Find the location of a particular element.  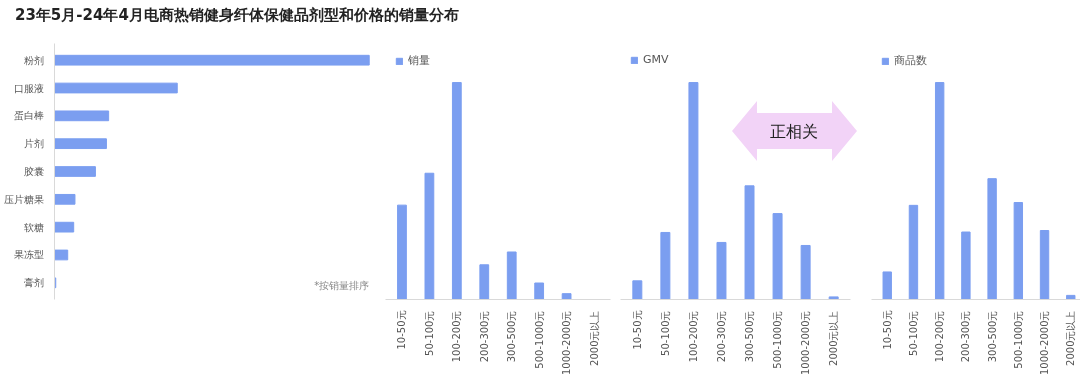

y-tick-label: 片剂 is located at coordinates (33, 144).